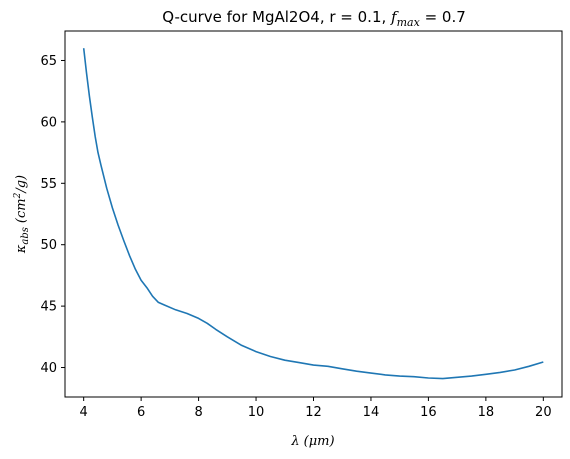 Image resolution: width=570 pixels, height=459 pixels. What do you see at coordinates (371, 412) in the screenshot?
I see `x-tick-label: 14` at bounding box center [371, 412].